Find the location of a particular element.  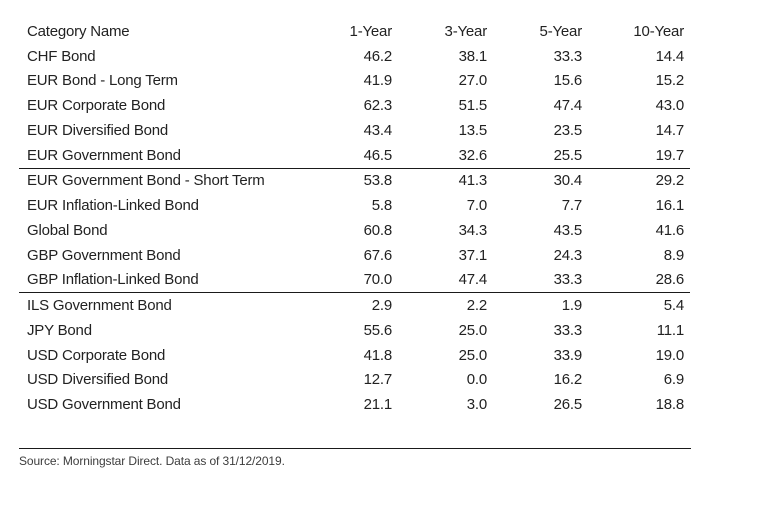

value-cell: 60.8 is located at coordinates (378, 230).